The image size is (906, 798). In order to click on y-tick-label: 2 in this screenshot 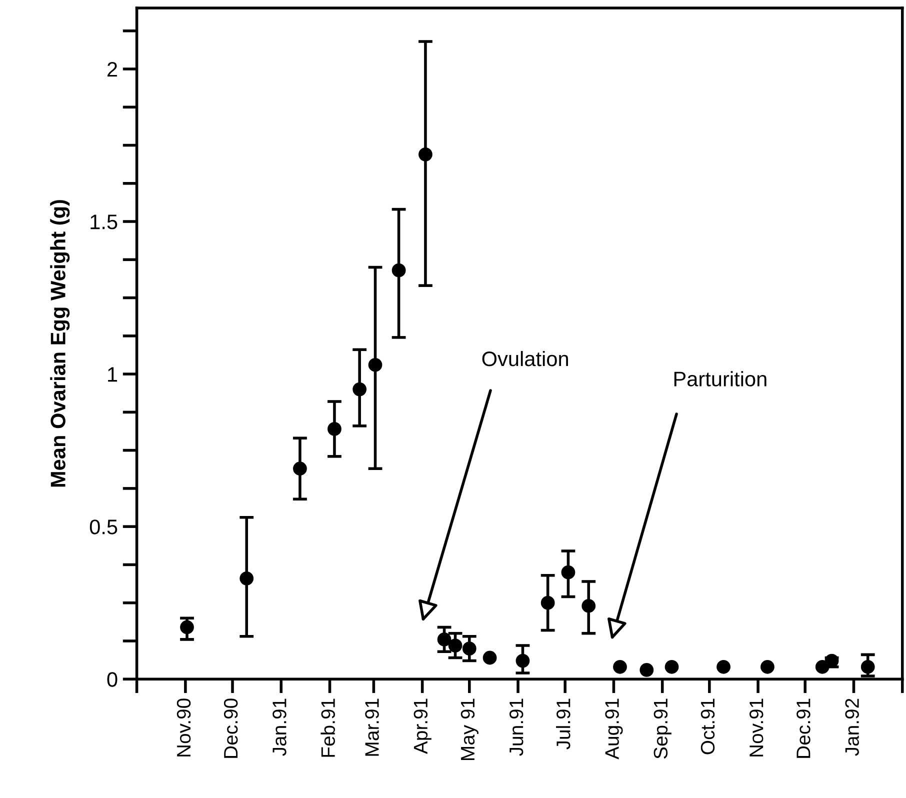, I will do `click(113, 69)`.